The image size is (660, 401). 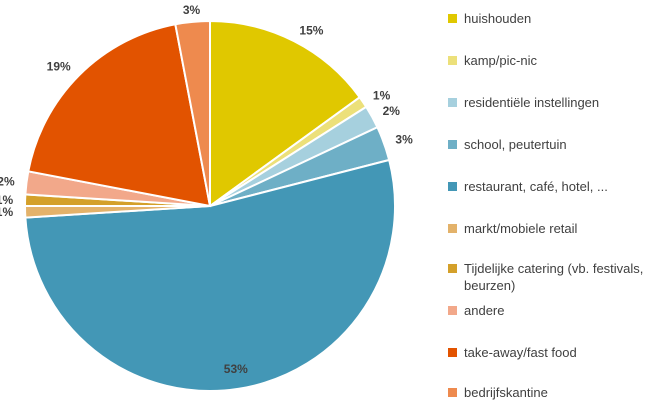 What do you see at coordinates (553, 310) in the screenshot?
I see `legend-item-7: andere` at bounding box center [553, 310].